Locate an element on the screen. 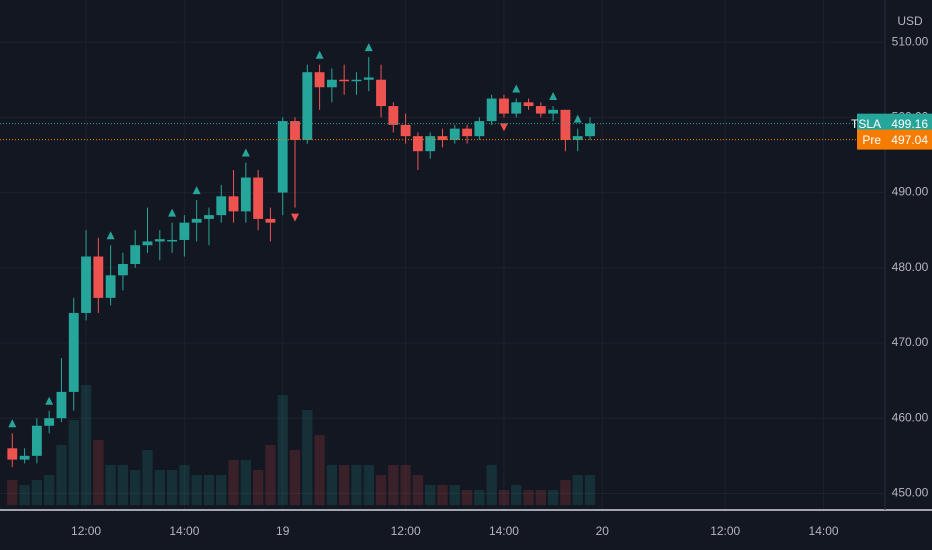  y-tick-label: 480.00 is located at coordinates (910, 267).